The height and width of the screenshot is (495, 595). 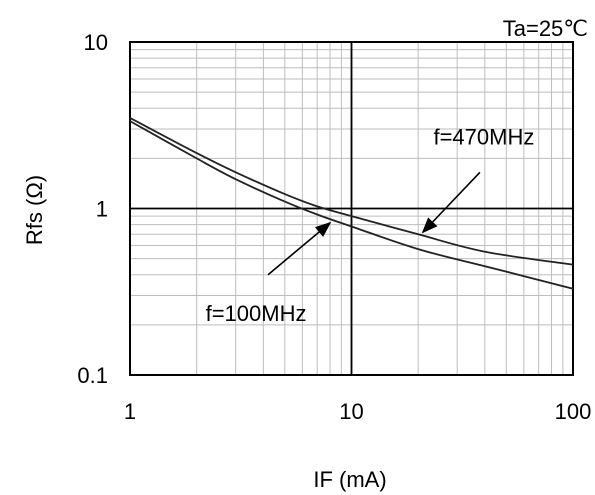 What do you see at coordinates (299, 248) in the screenshot?
I see `arrow-100mhz` at bounding box center [299, 248].